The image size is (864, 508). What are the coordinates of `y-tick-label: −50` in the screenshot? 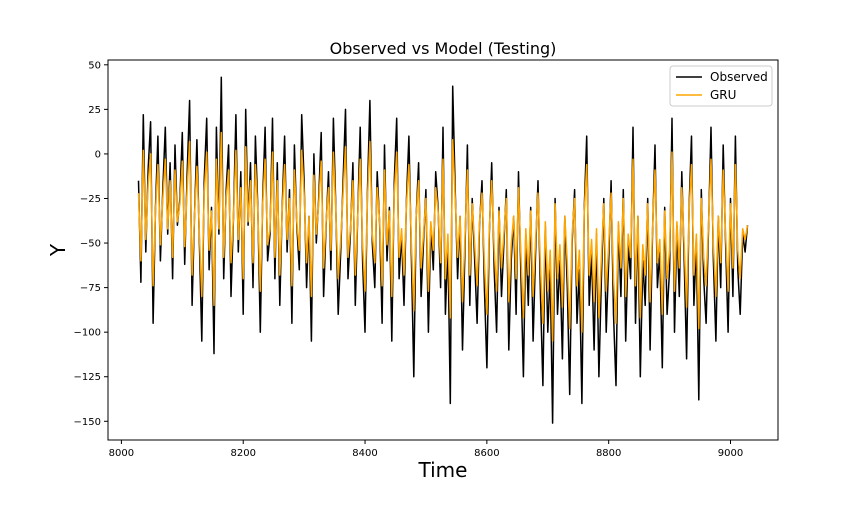 It's located at (90, 244).